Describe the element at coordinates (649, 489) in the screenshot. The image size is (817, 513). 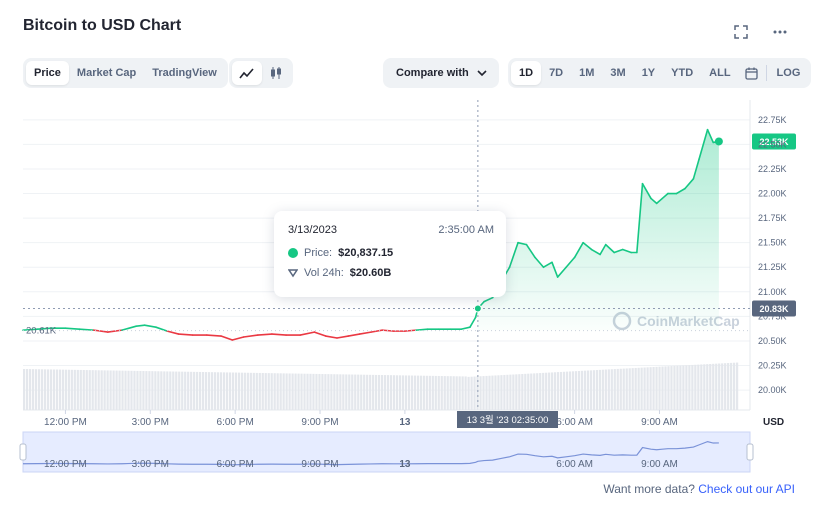
I see `api-promo-text: Want more data?` at that location.